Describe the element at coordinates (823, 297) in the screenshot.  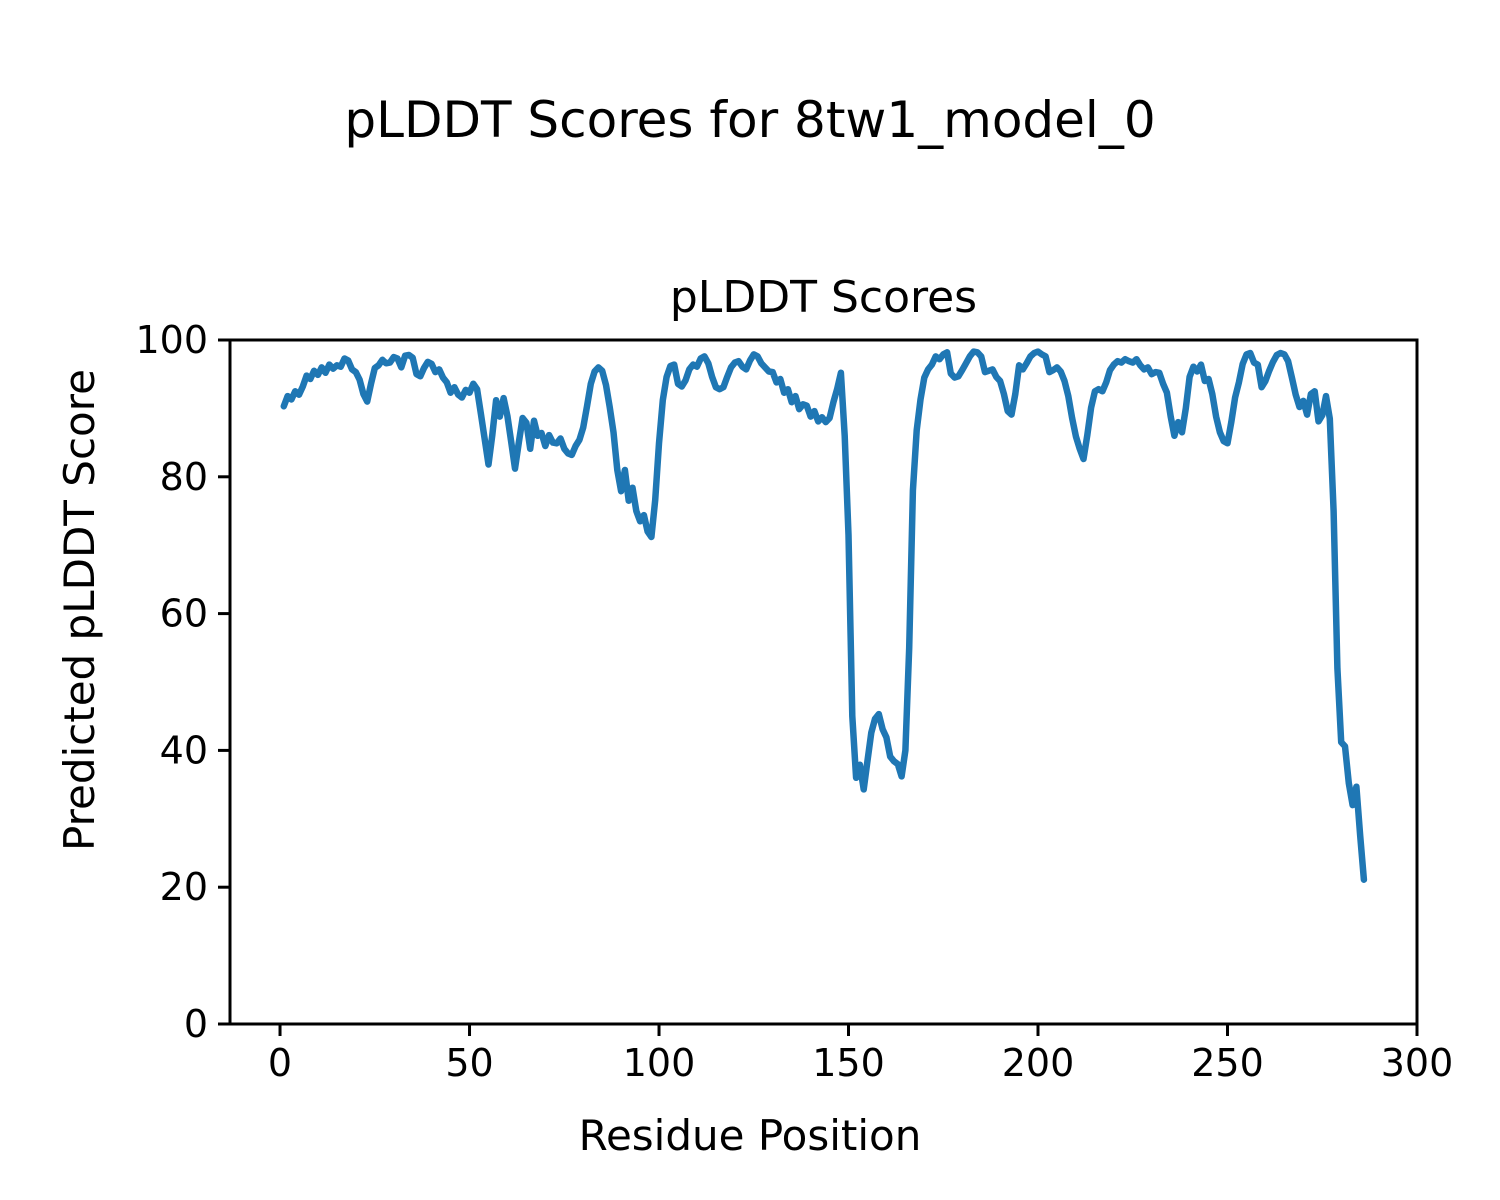
I see `axes-title: pLDDT Scores` at that location.